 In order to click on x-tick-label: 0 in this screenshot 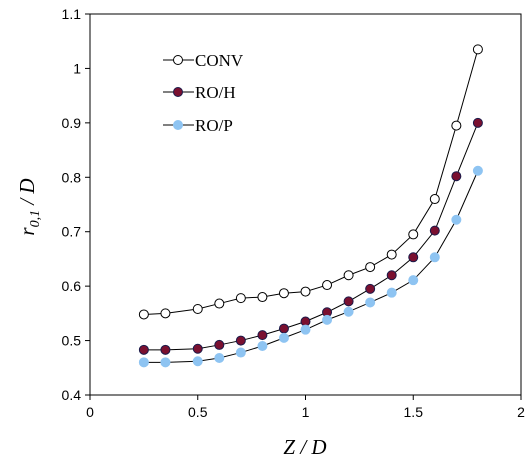, I will do `click(90, 412)`.